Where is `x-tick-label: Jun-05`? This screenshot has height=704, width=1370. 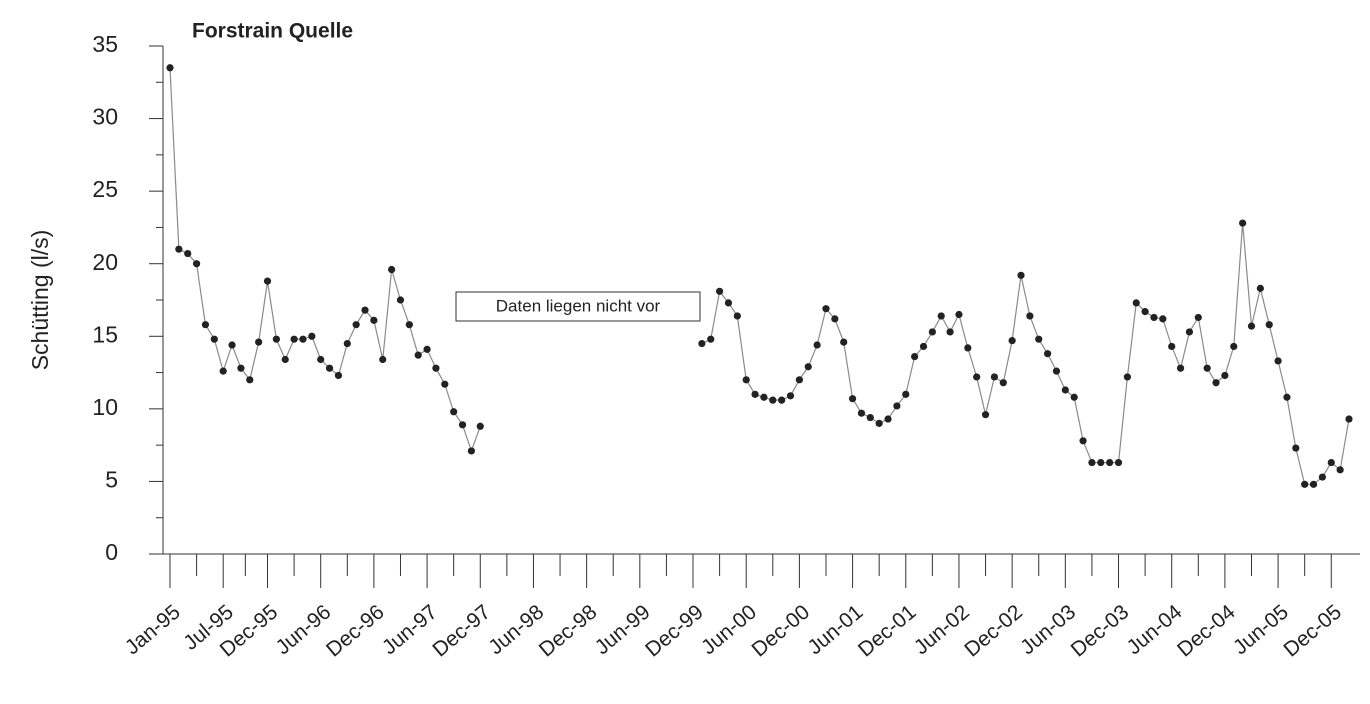 x-tick-label: Jun-05 is located at coordinates (1261, 629).